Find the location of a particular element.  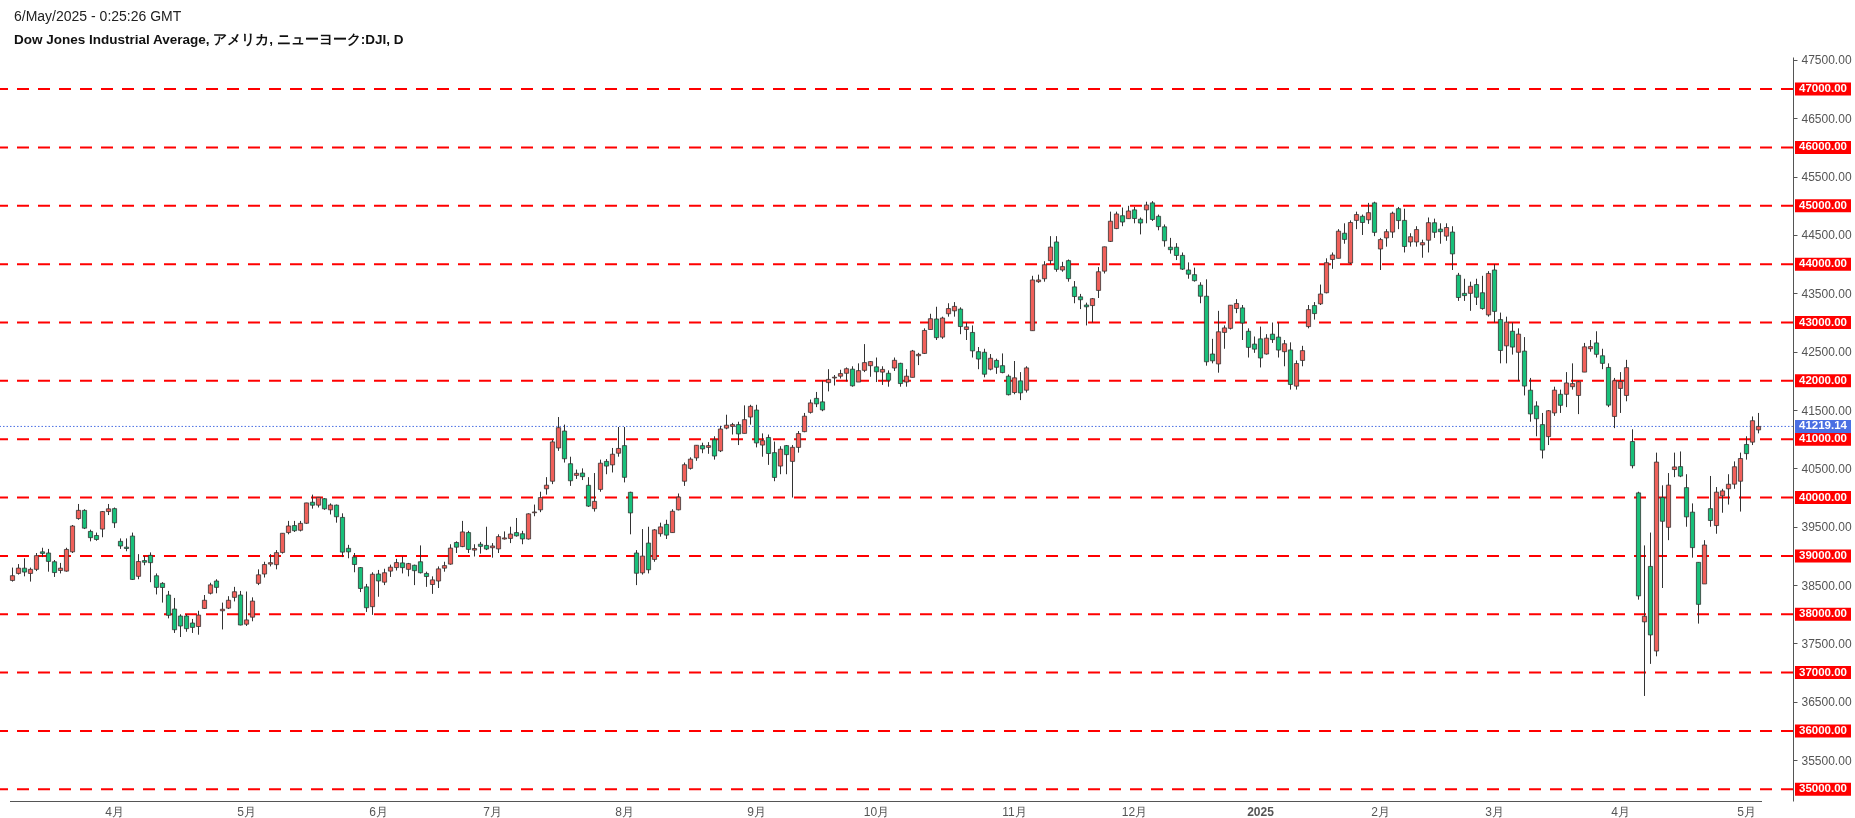

x-tick-label: 9月 is located at coordinates (756, 811).